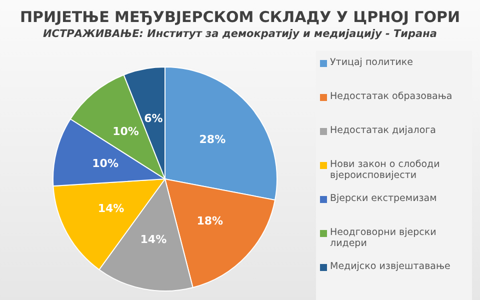  What do you see at coordinates (391, 96) in the screenshot?
I see `legend-label: Недостатак образовања` at bounding box center [391, 96].